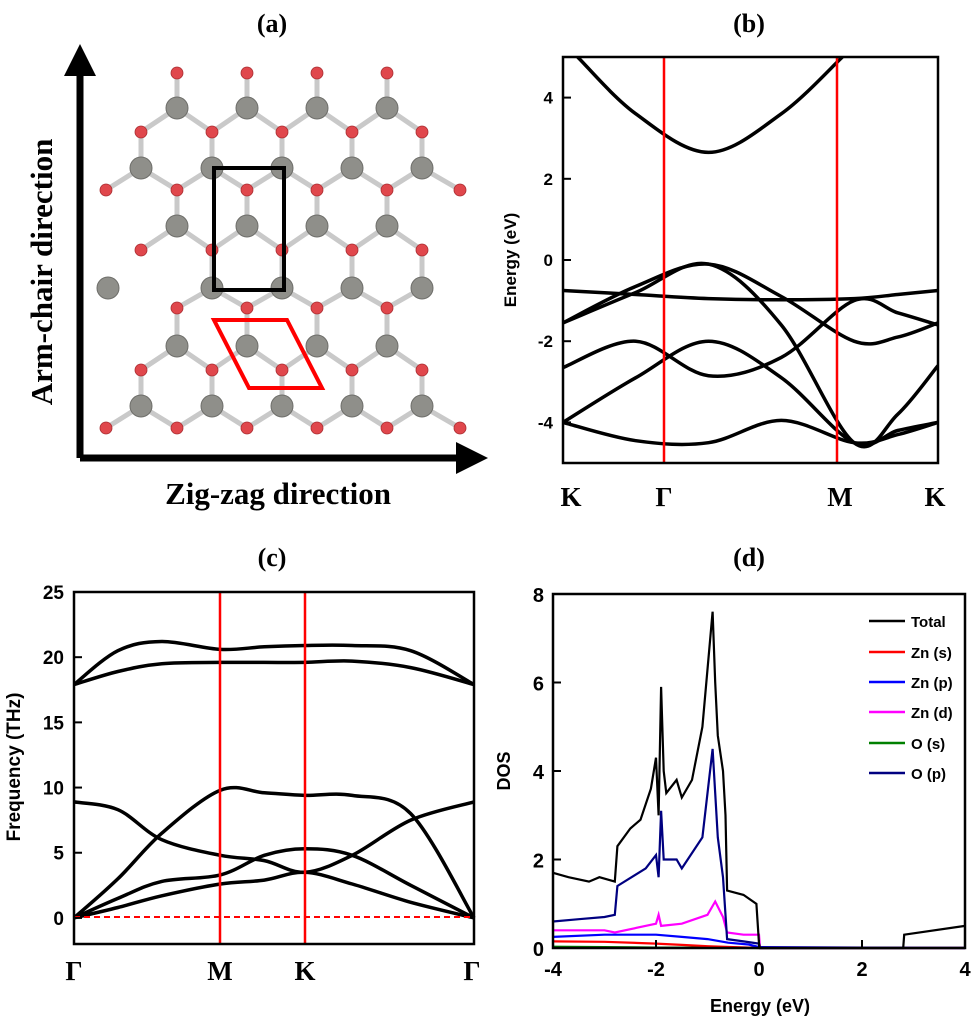  What do you see at coordinates (965, 970) in the screenshot?
I see `dos-xtick-label: 4` at bounding box center [965, 970].